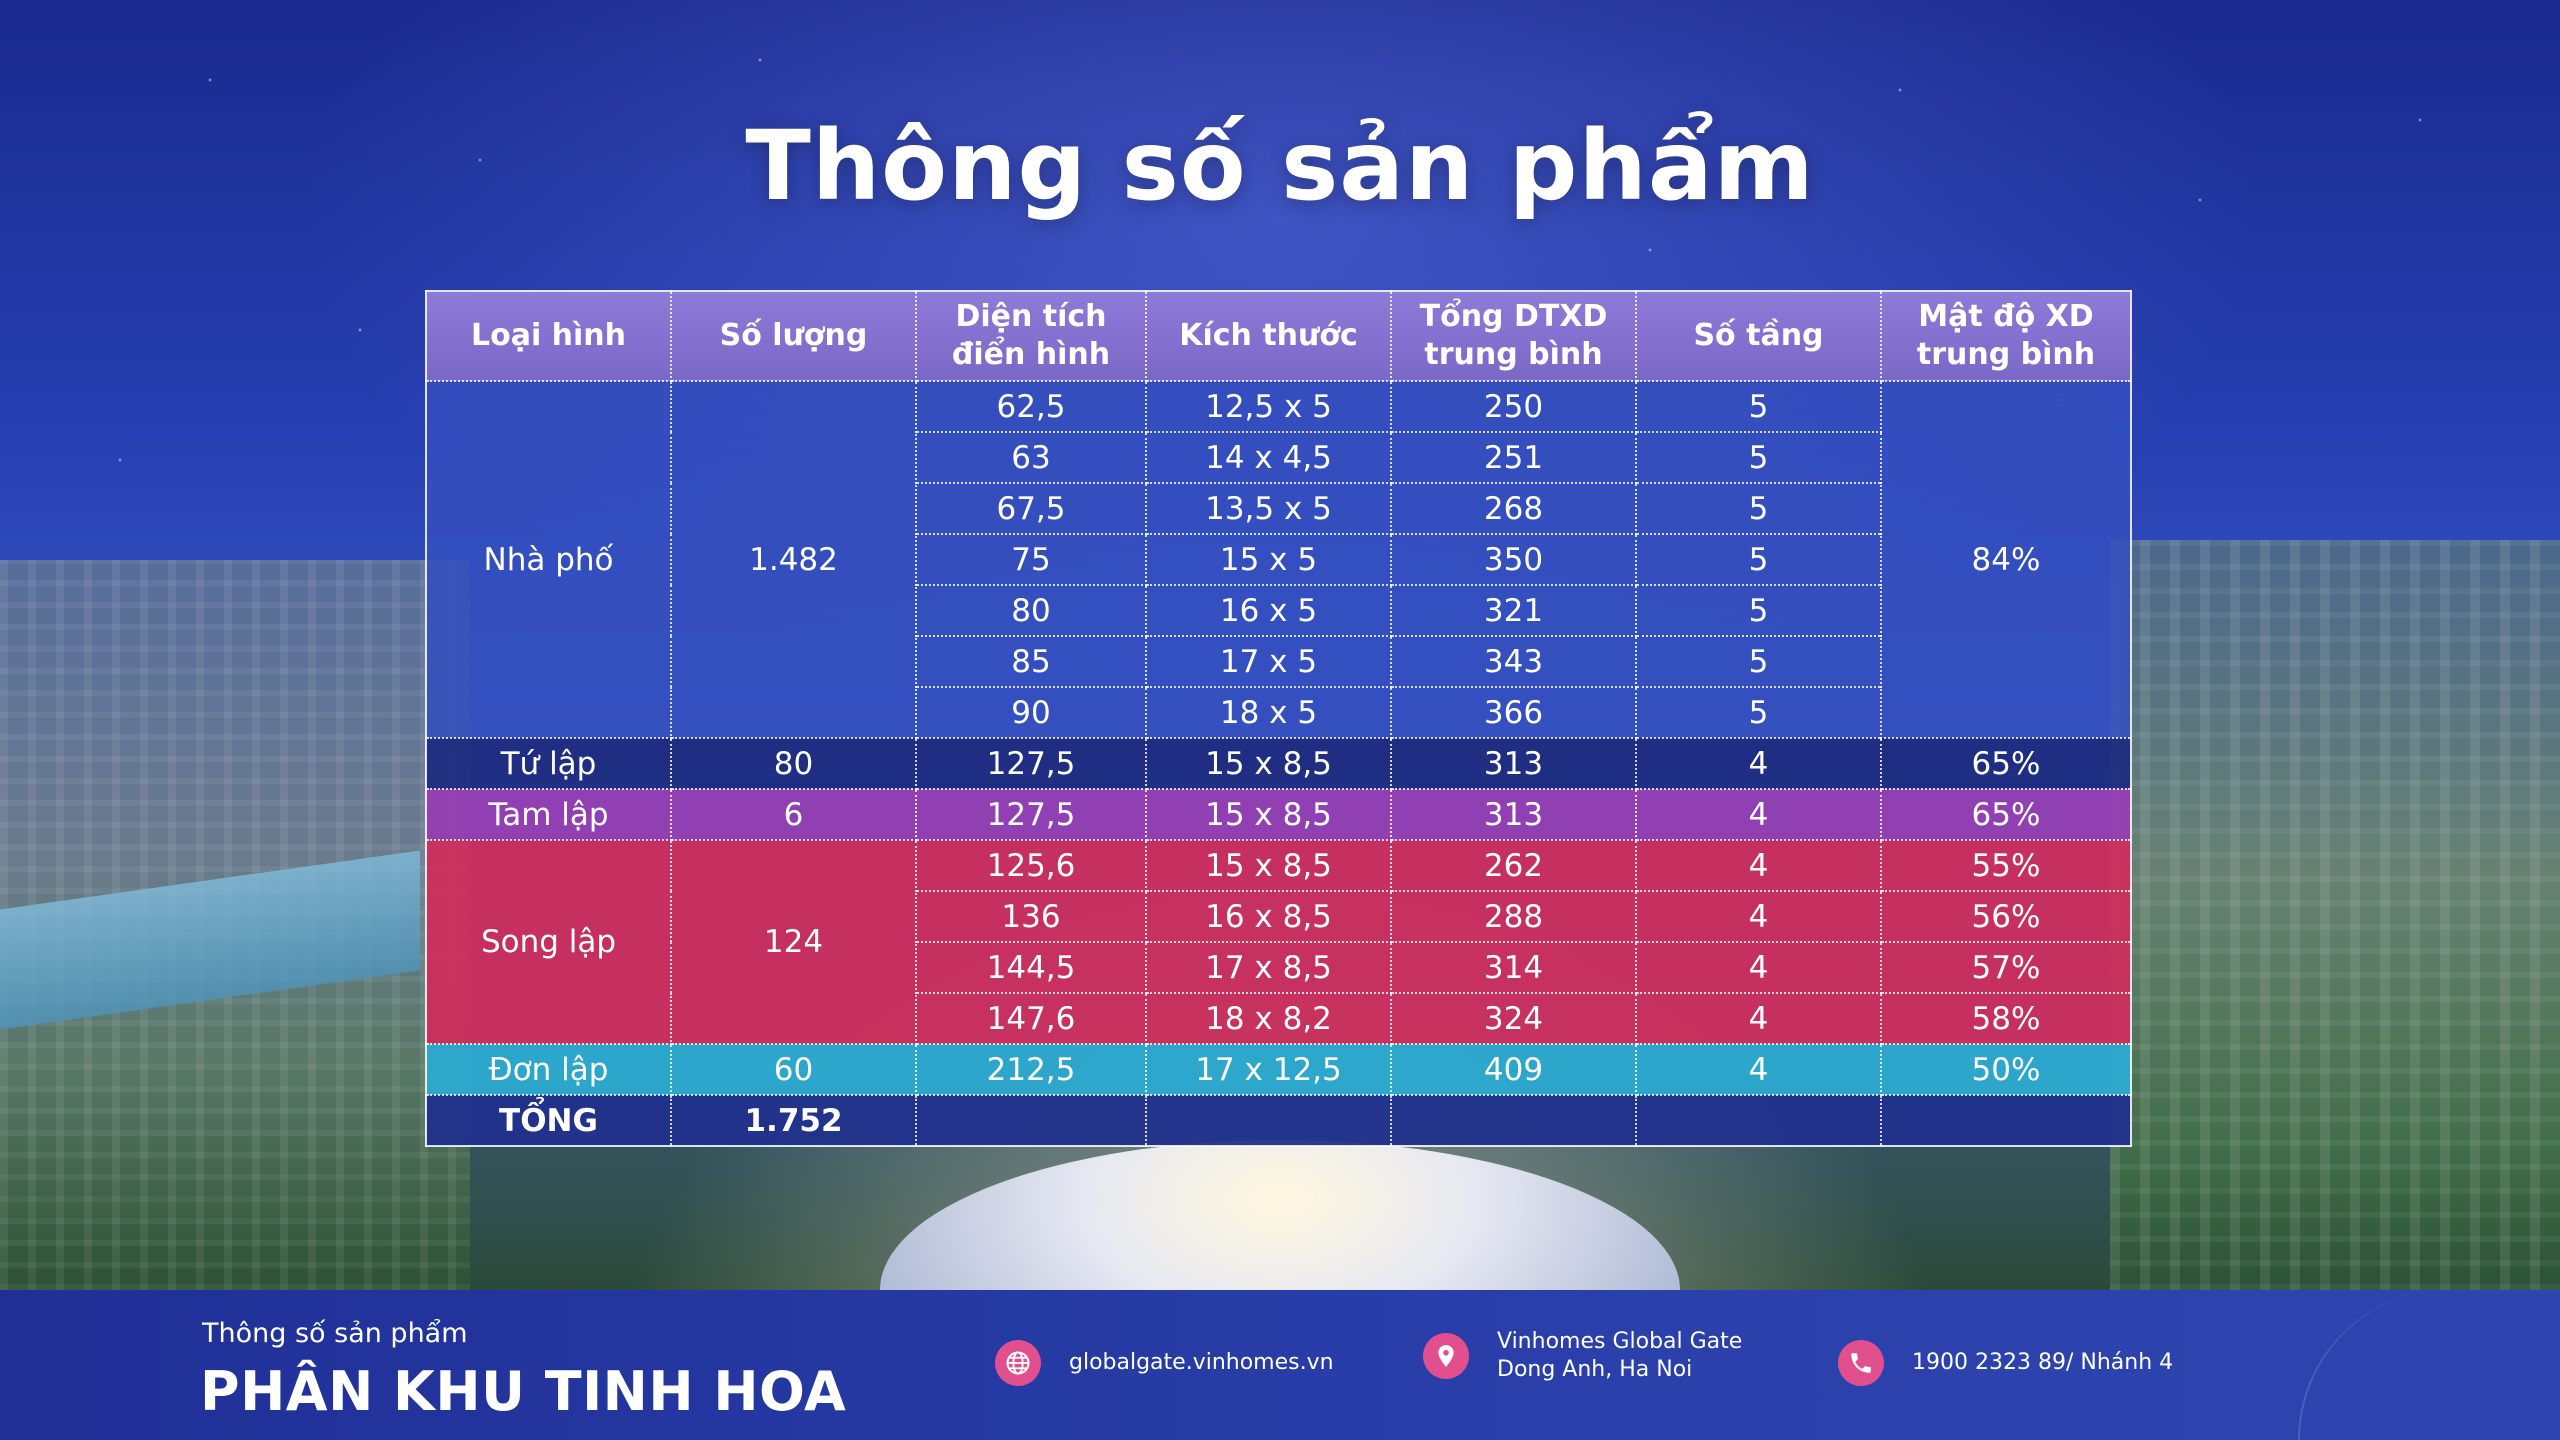 Image resolution: width=2560 pixels, height=1440 pixels. What do you see at coordinates (1031, 916) in the screenshot?
I see `cell-area: 136` at bounding box center [1031, 916].